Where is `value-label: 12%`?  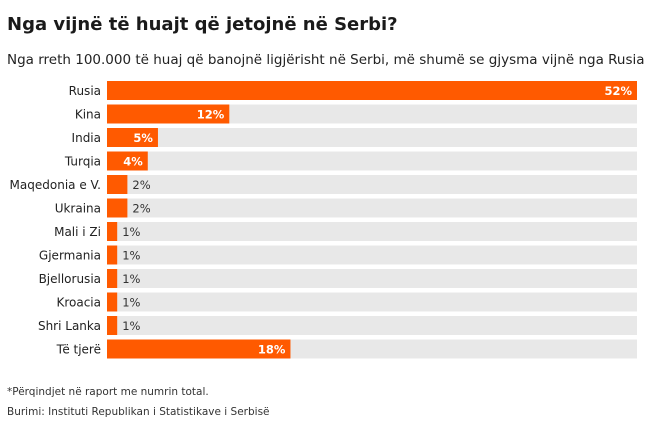
value-label: 12% is located at coordinates (211, 115).